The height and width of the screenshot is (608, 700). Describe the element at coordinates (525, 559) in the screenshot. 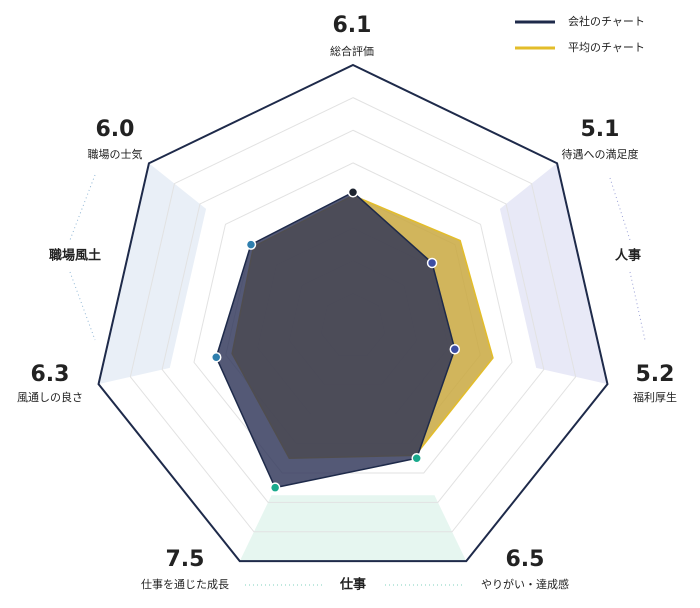

I see `axis-value: 6.5` at that location.